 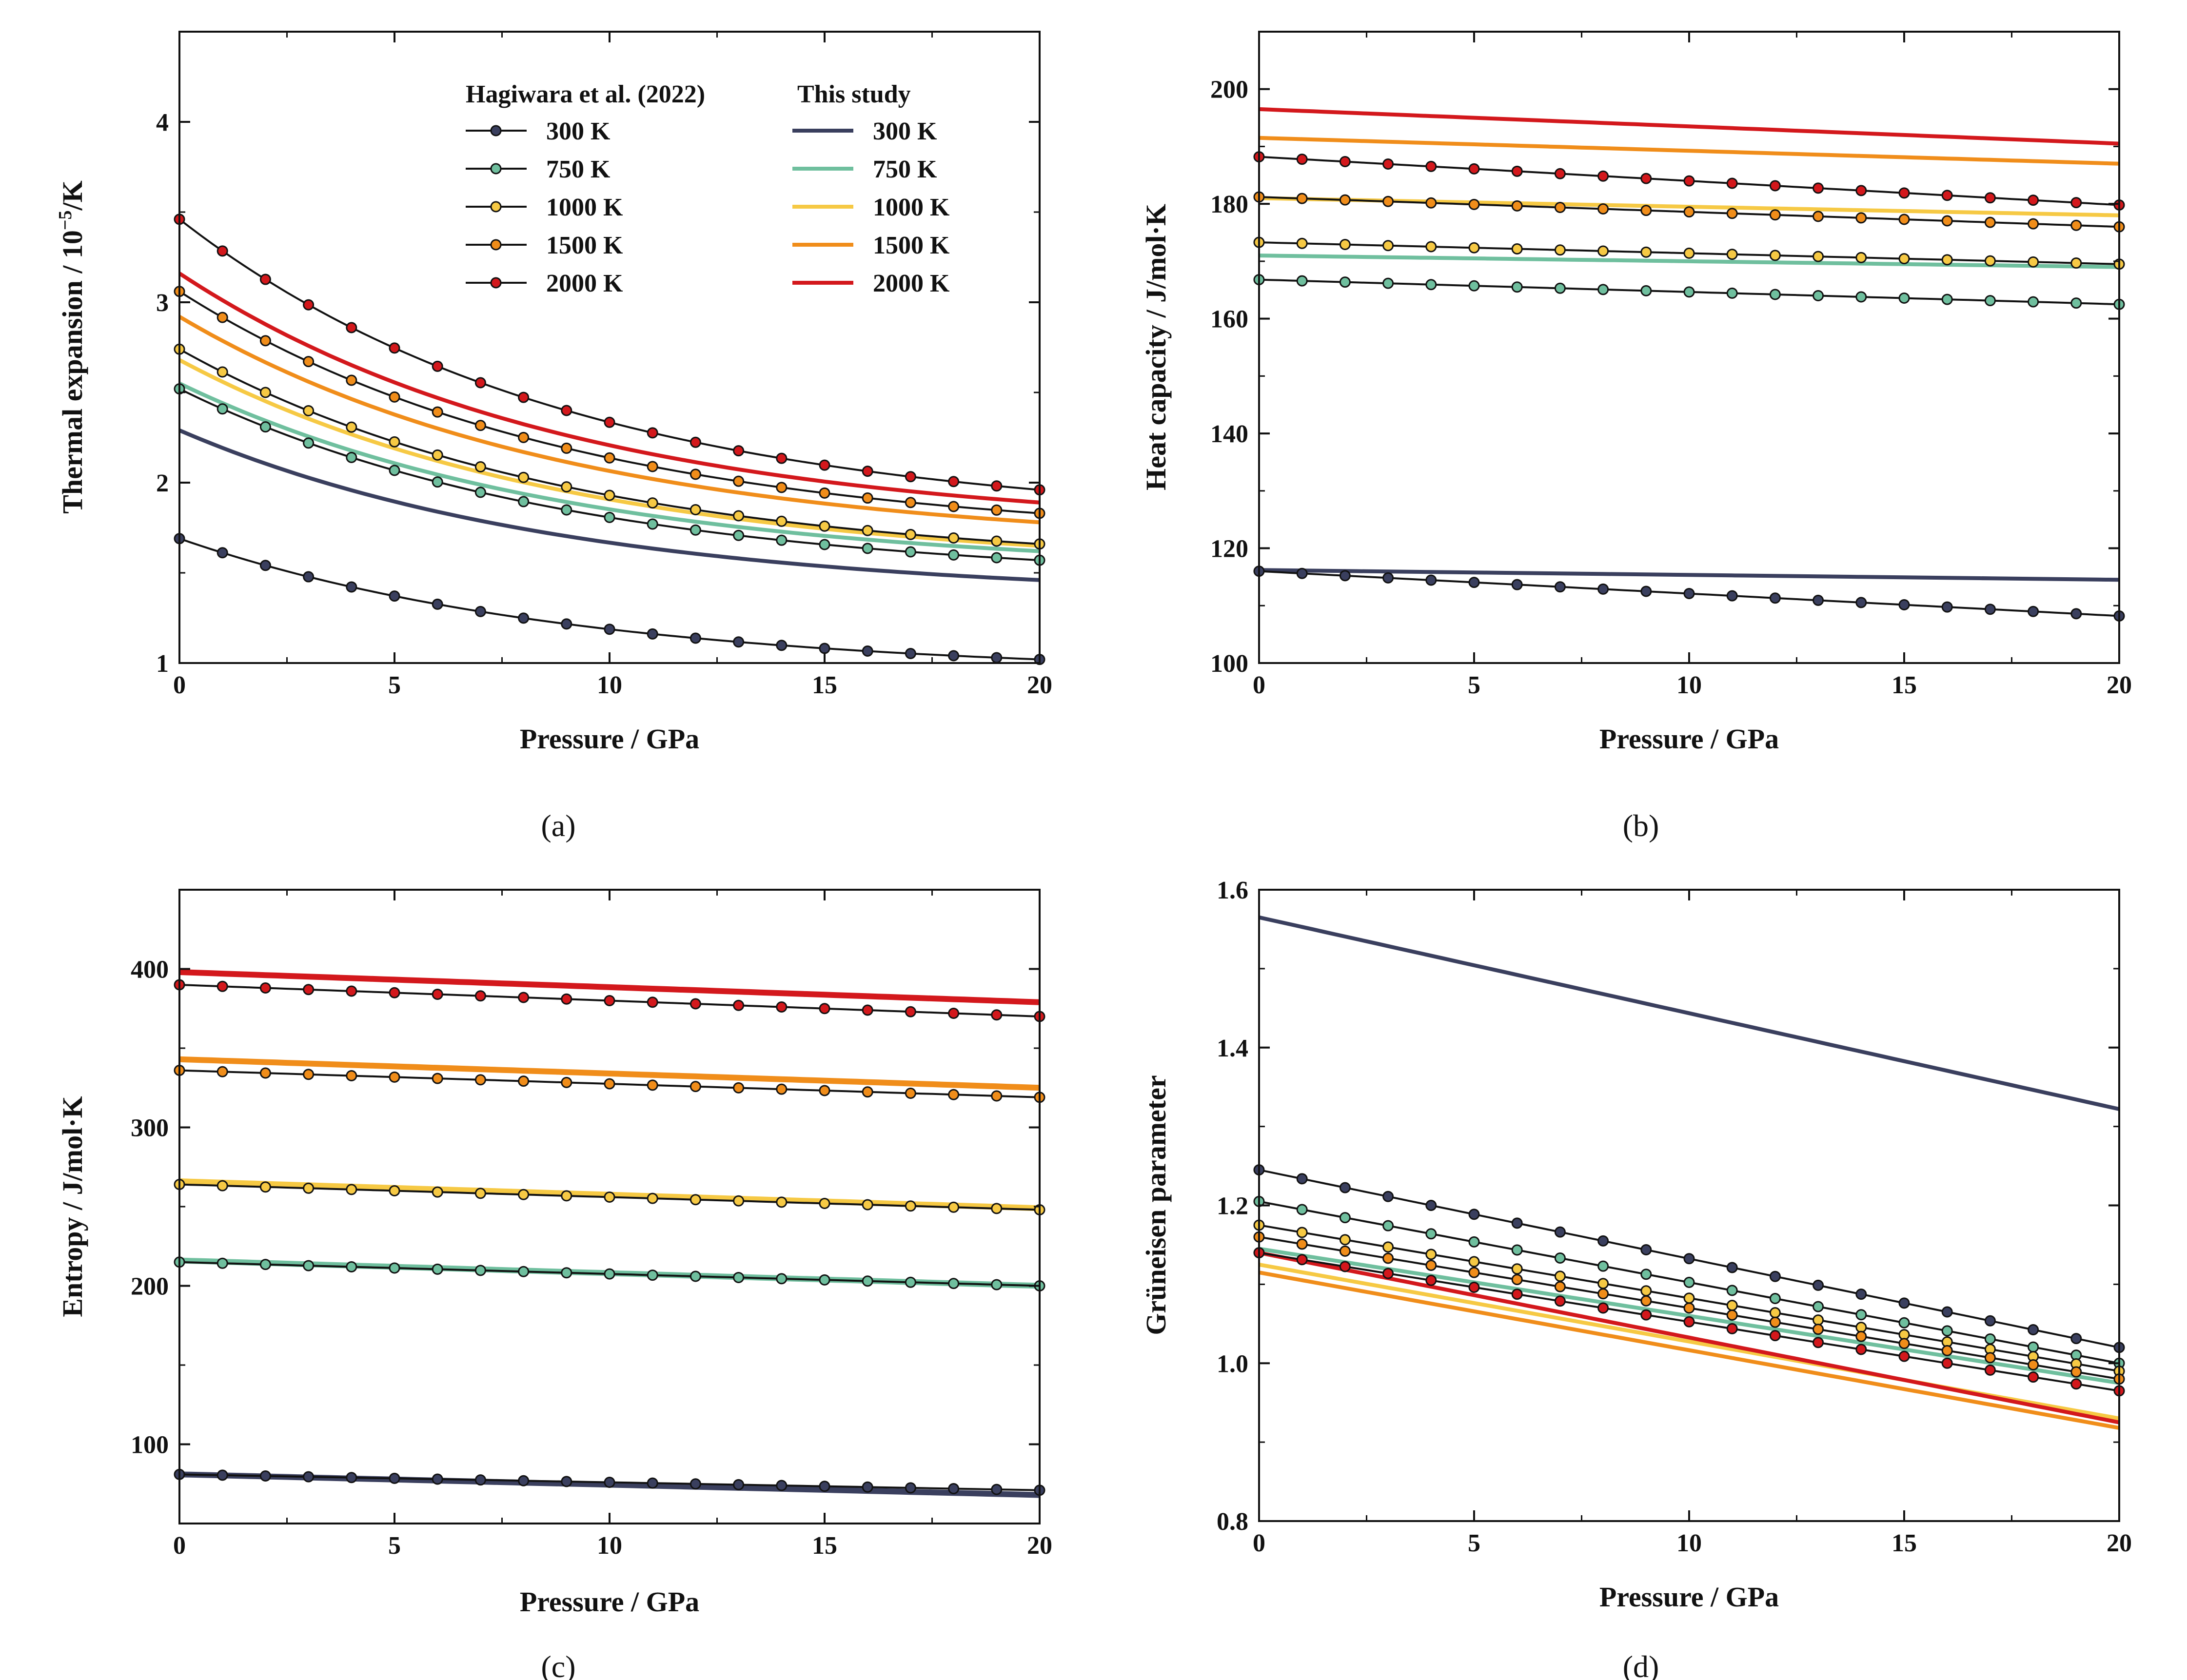 What do you see at coordinates (1641, 1664) in the screenshot?
I see `panel-d-caption: (d)` at bounding box center [1641, 1664].